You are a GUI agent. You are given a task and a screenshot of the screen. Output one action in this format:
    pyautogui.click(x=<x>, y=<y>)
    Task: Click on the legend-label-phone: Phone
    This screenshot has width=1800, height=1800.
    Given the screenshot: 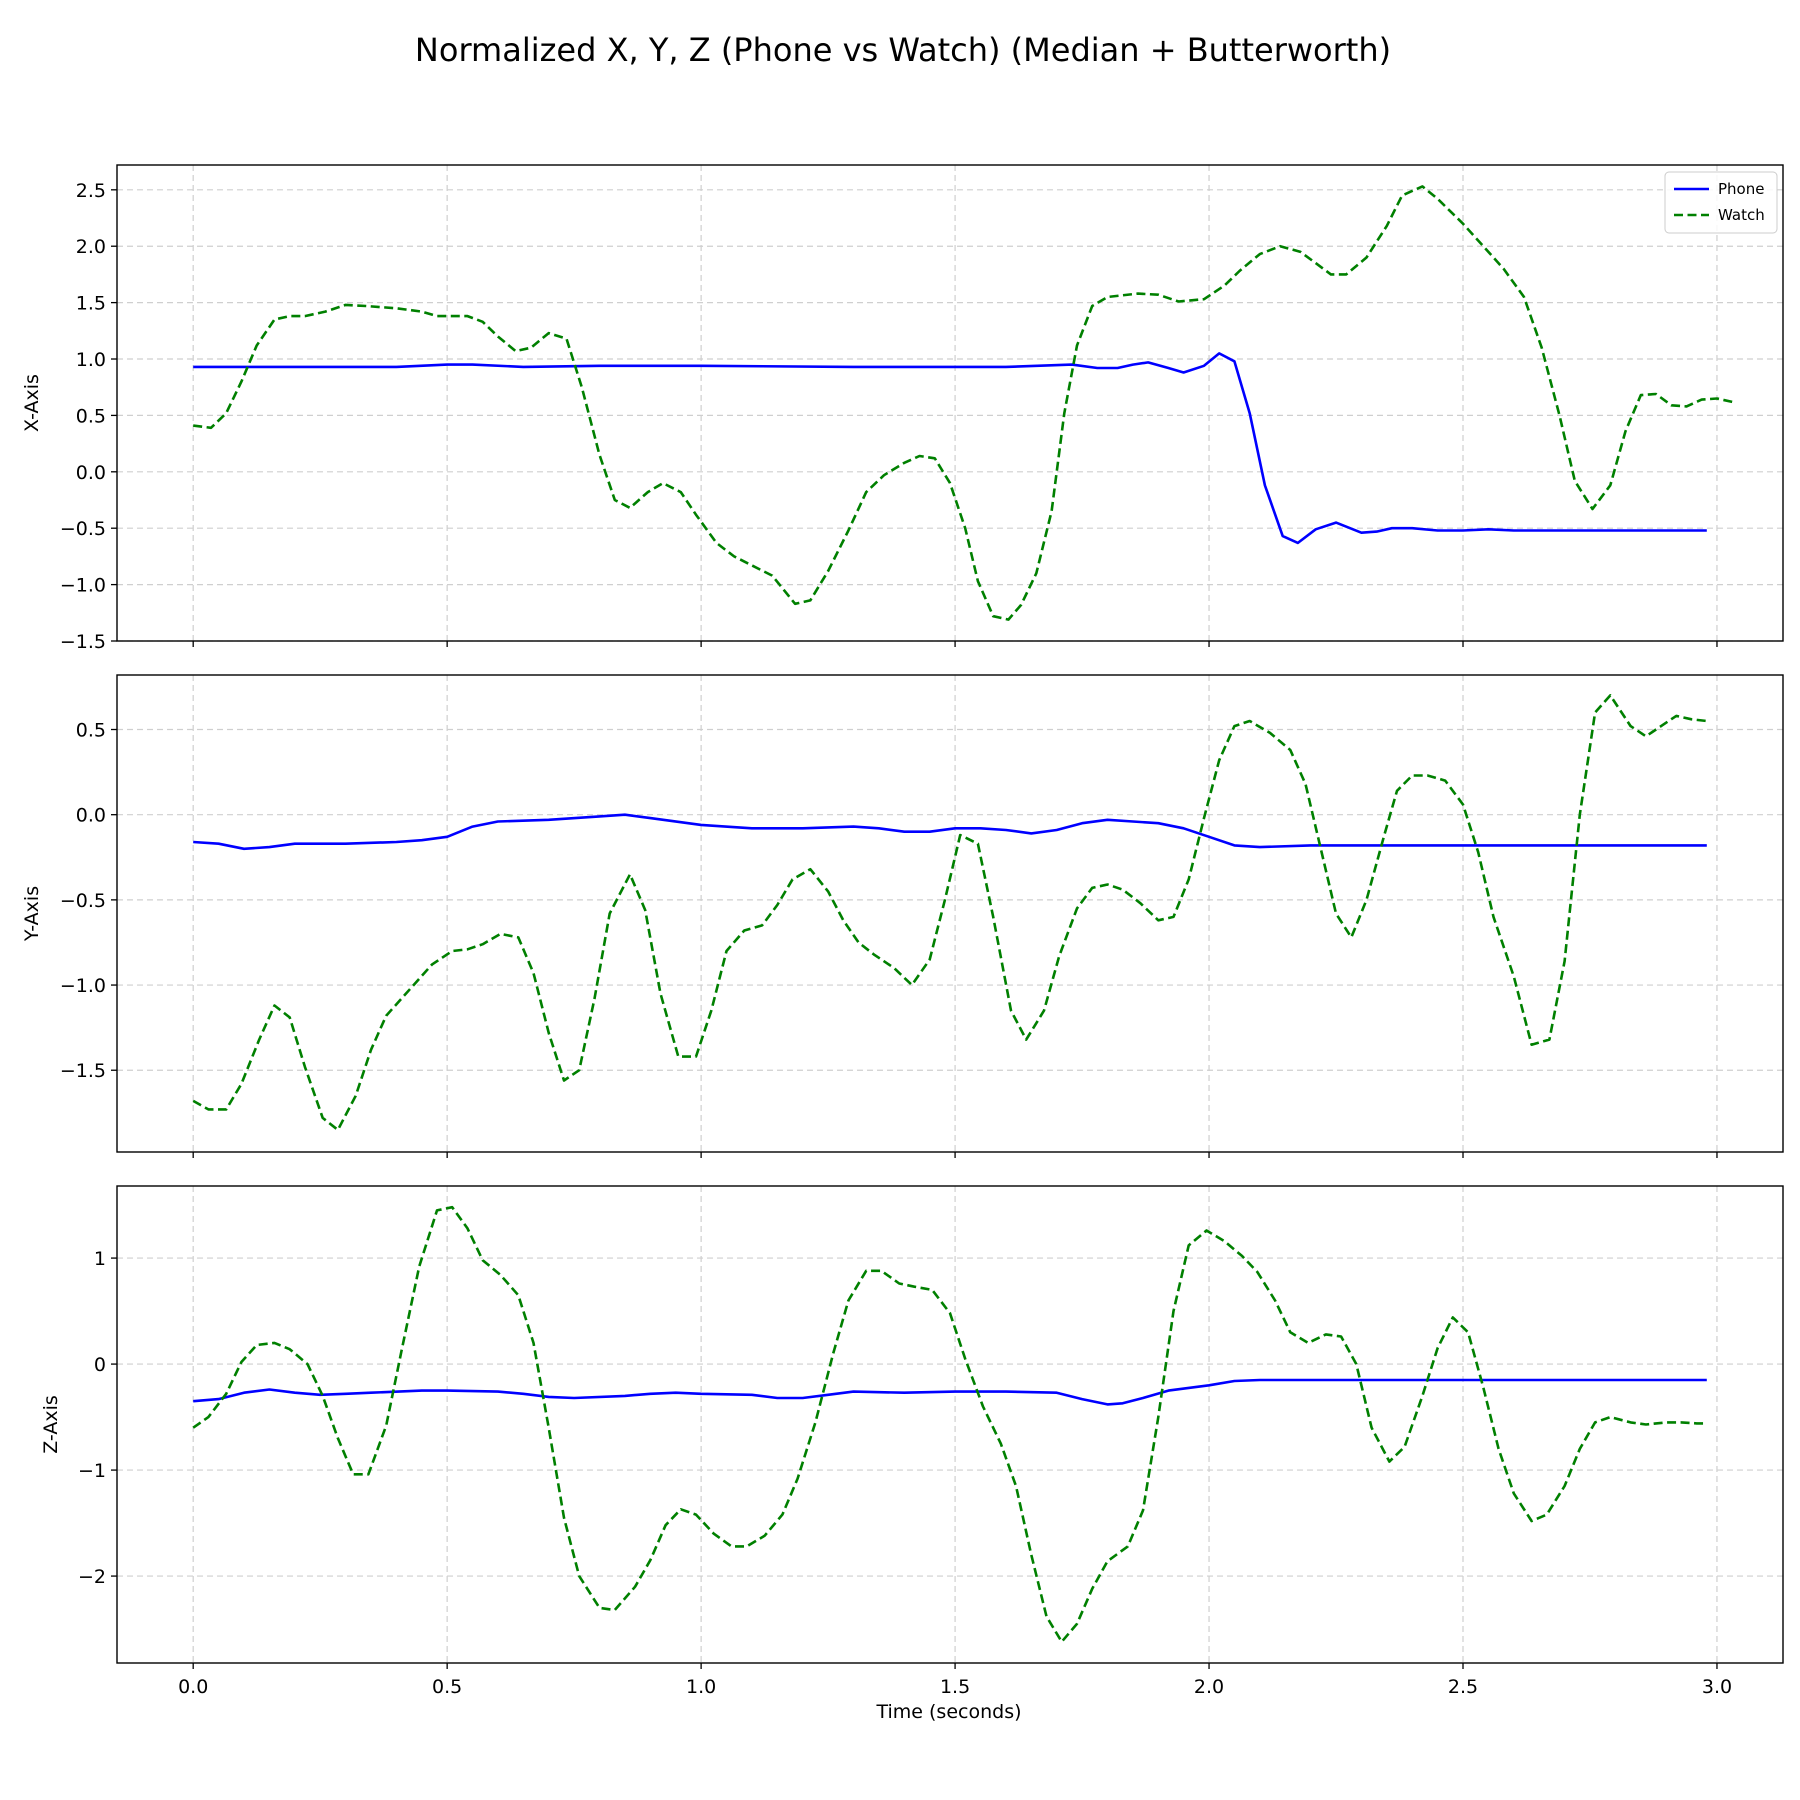 What is the action you would take?
    pyautogui.click(x=1741, y=189)
    